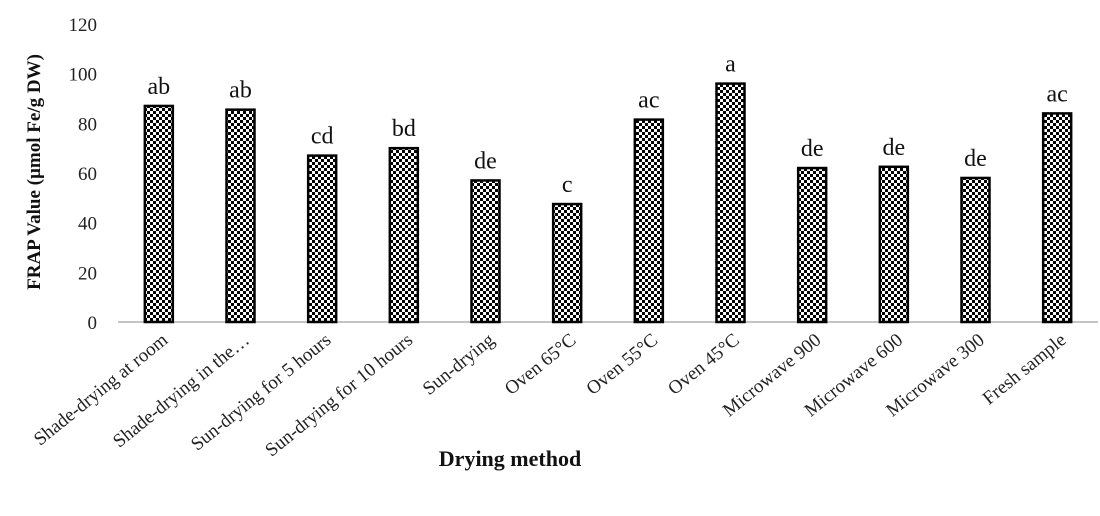 This screenshot has height=516, width=1100. Describe the element at coordinates (404, 129) in the screenshot. I see `significance-label: bd` at that location.